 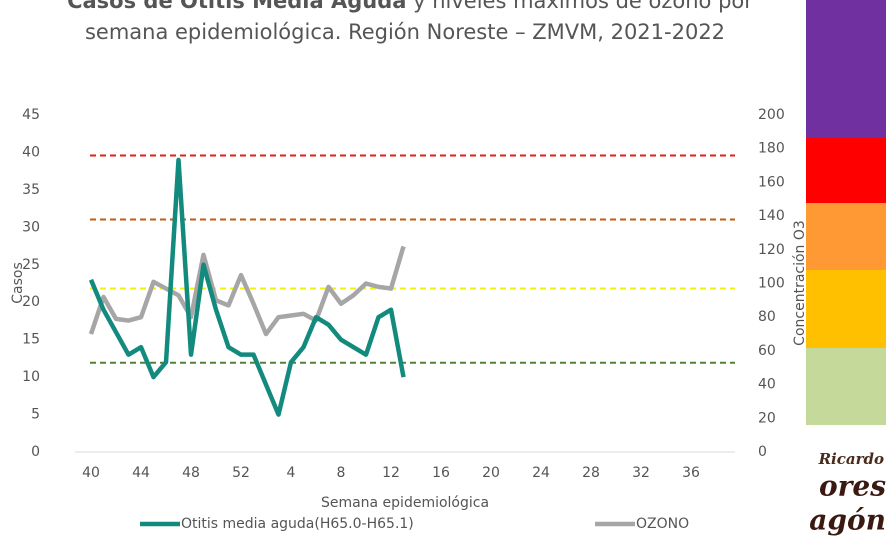 I want to click on x-tick-label: 20, so click(x=491, y=473).